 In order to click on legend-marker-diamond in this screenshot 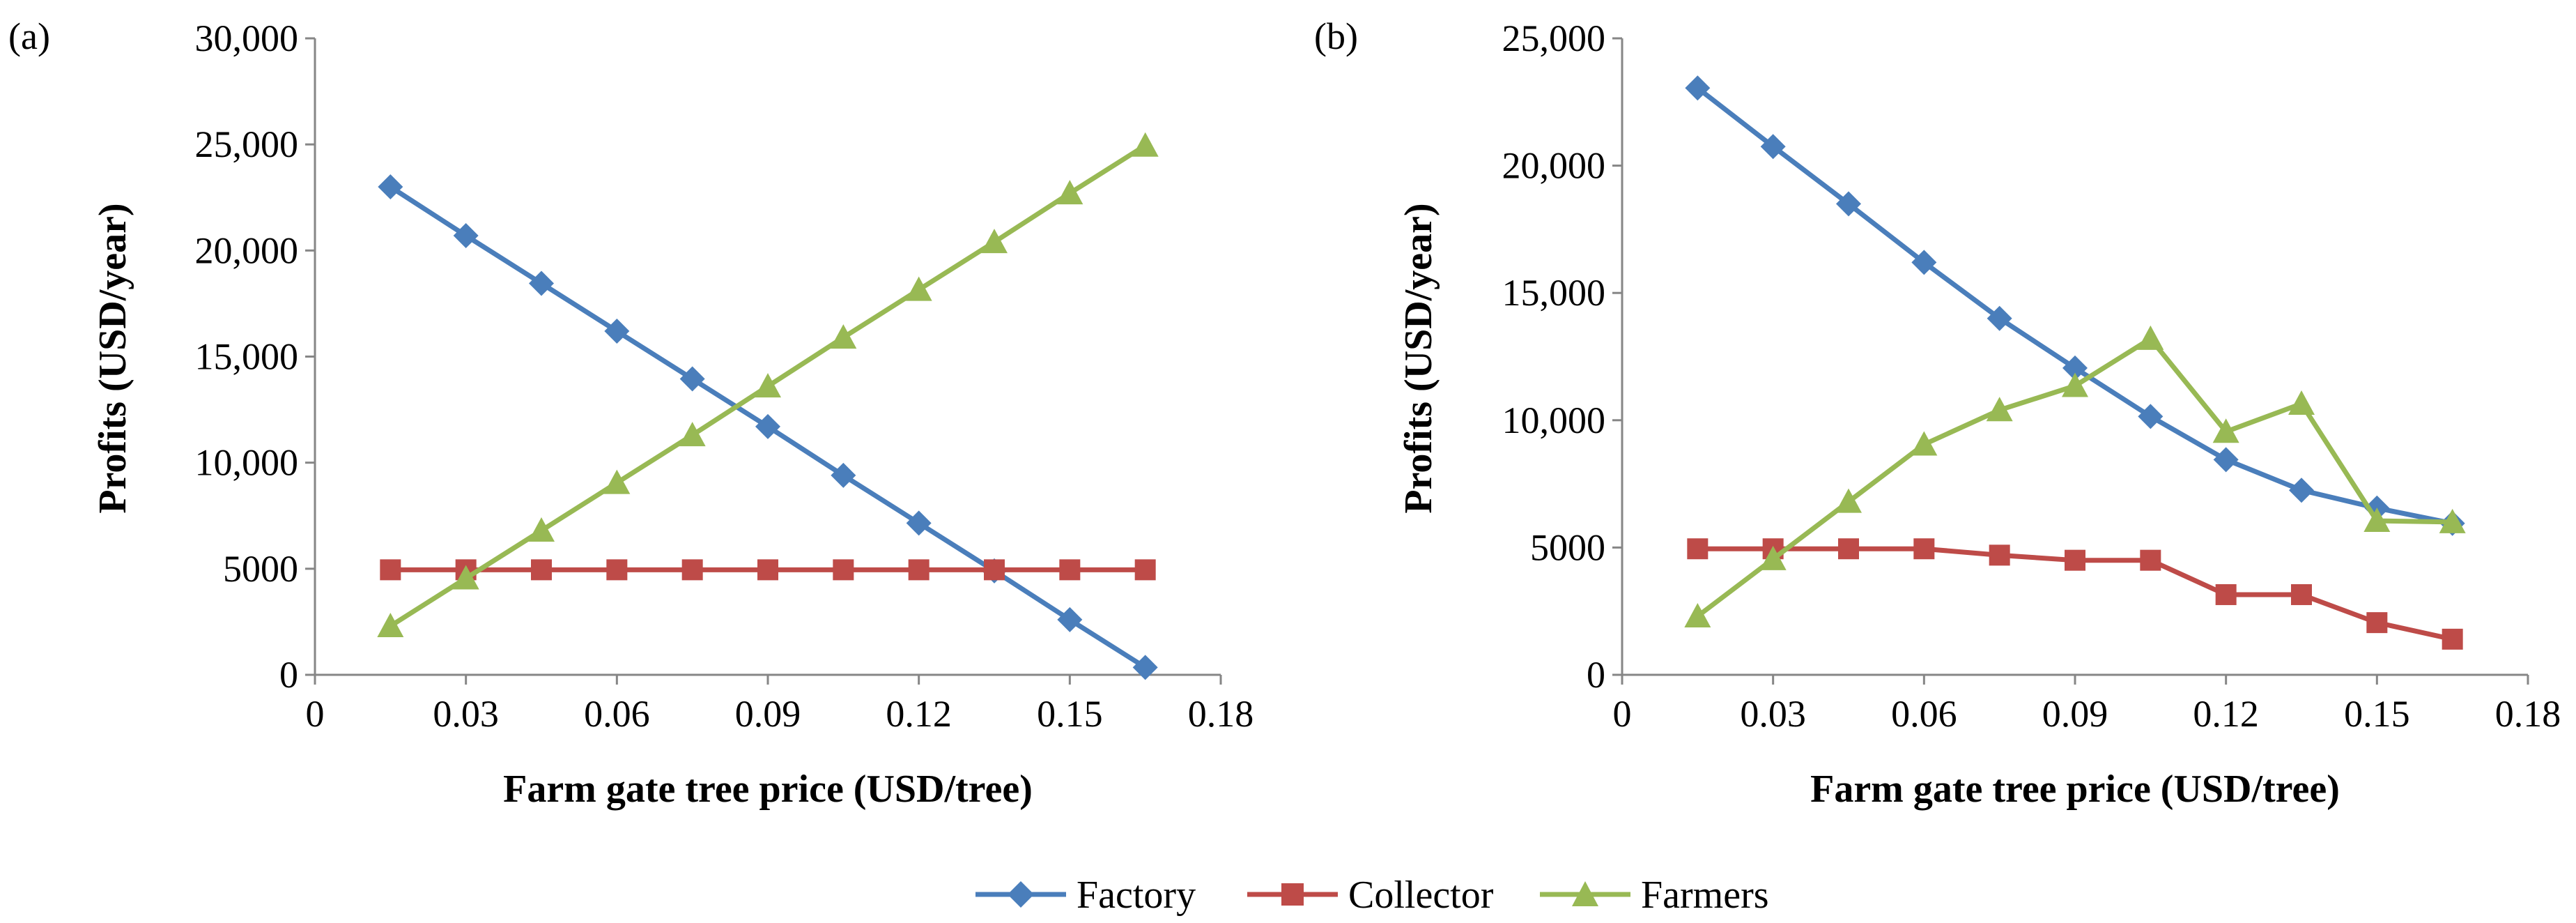, I will do `click(1021, 895)`.